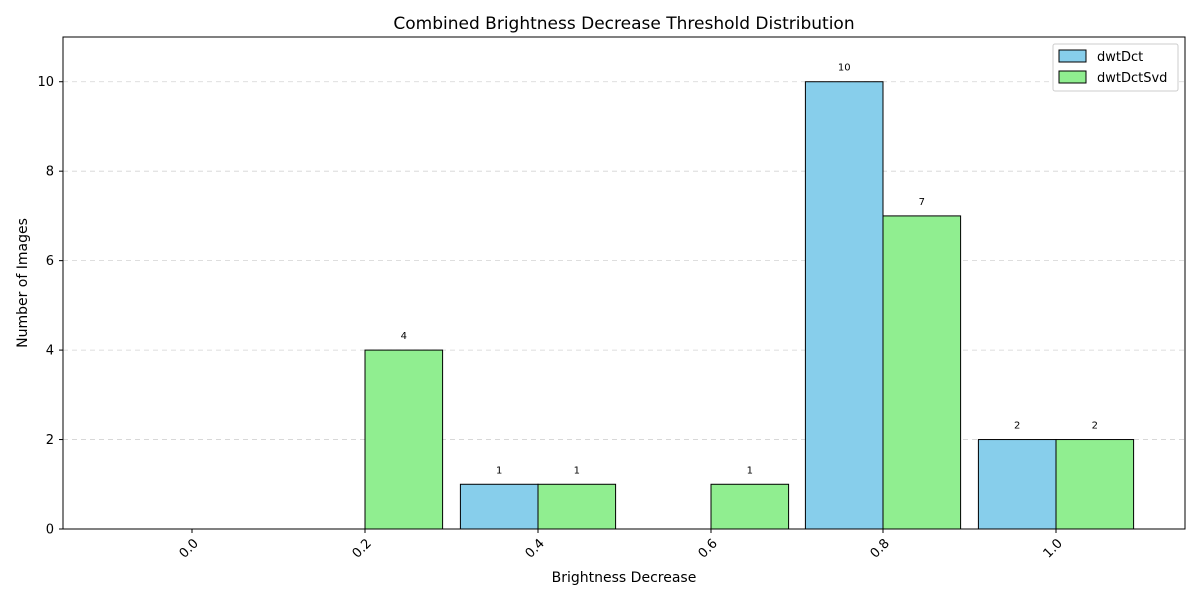  Describe the element at coordinates (404, 439) in the screenshot. I see `bar-dwtdctsvd-0.2` at that location.